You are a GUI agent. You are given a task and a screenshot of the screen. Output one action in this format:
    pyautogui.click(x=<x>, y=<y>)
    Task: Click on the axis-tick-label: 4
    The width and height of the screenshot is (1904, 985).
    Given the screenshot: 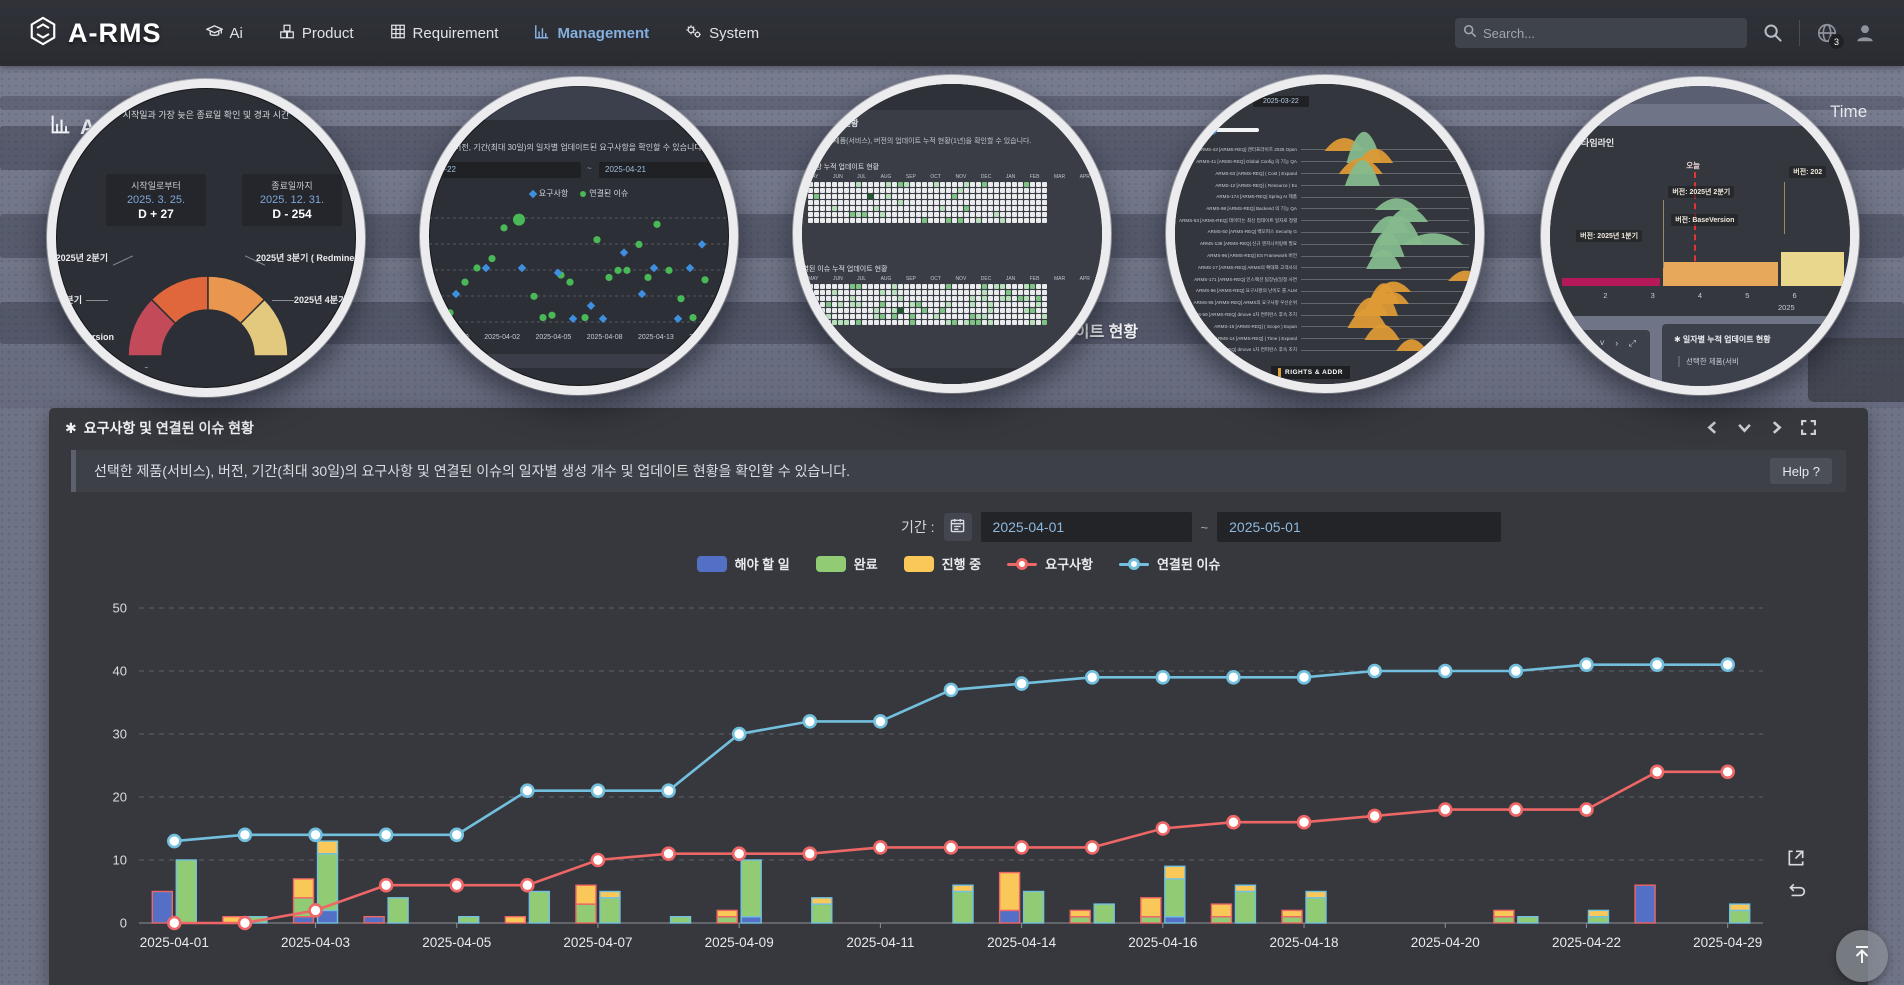 What is the action you would take?
    pyautogui.click(x=1700, y=295)
    